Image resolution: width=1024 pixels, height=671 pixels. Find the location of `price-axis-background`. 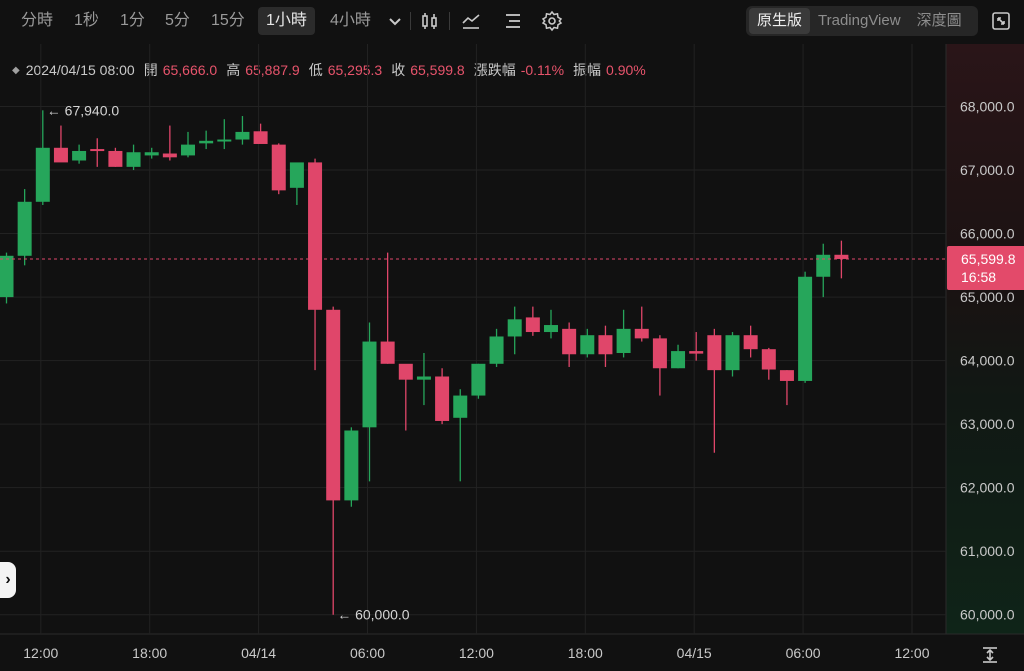

price-axis-background is located at coordinates (985, 339).